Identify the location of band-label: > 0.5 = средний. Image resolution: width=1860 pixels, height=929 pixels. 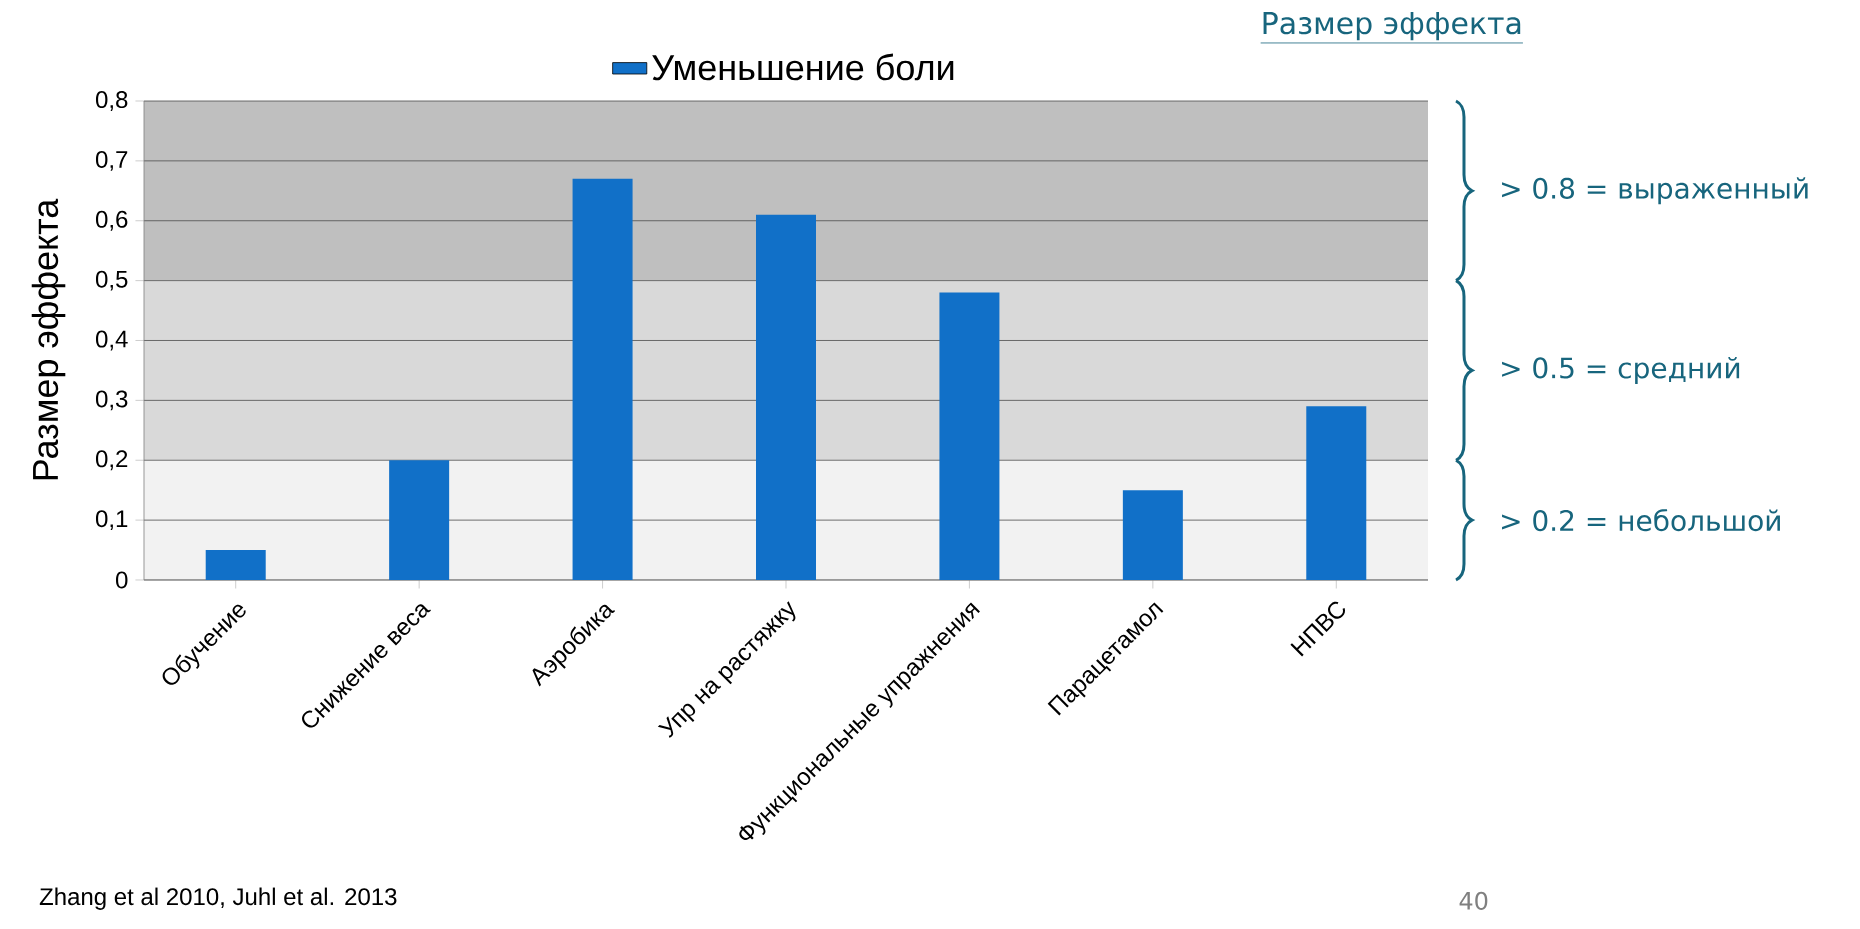
(1621, 370).